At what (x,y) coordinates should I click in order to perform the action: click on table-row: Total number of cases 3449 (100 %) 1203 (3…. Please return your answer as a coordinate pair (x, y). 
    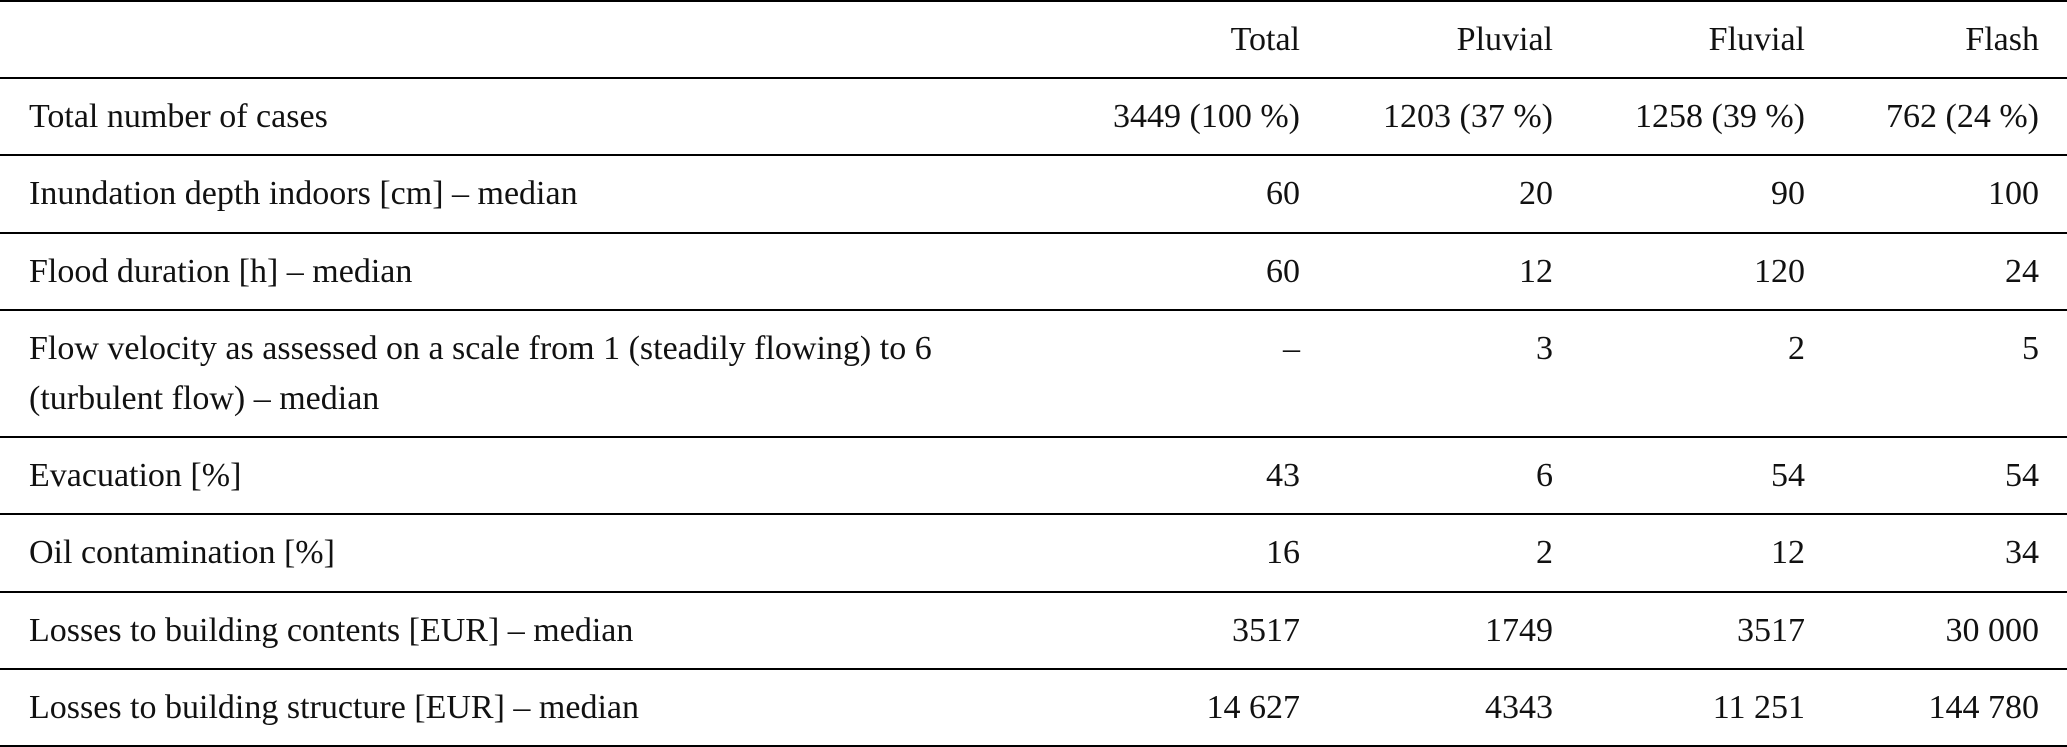
    Looking at the image, I should click on (1033, 116).